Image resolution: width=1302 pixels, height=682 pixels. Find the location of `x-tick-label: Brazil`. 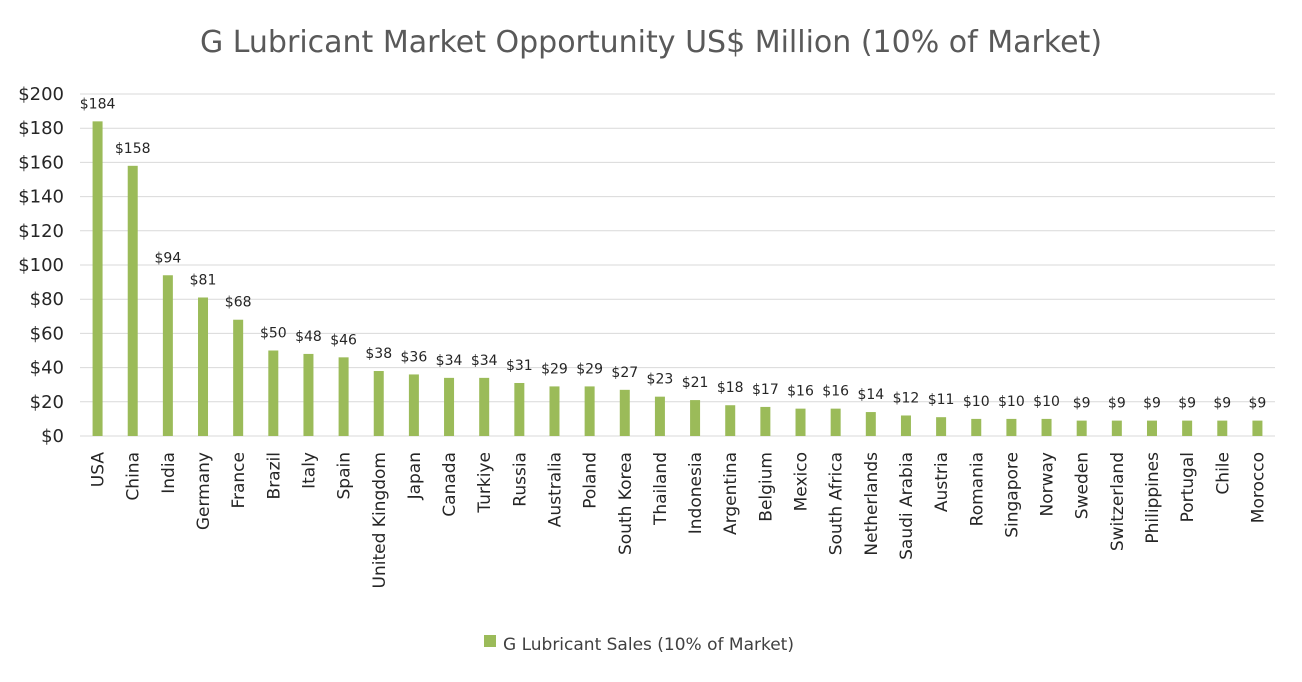

x-tick-label: Brazil is located at coordinates (274, 475).